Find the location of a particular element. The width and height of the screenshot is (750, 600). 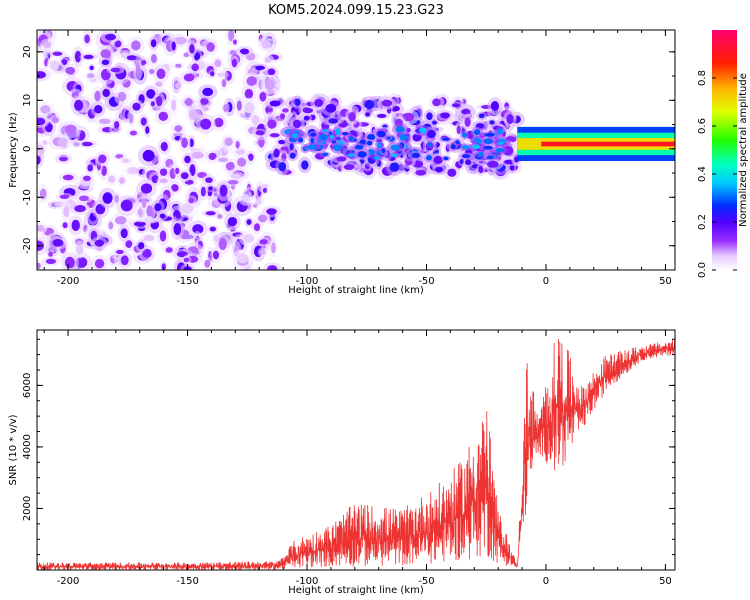

y-tick-label: 4000 is located at coordinates (27, 446).